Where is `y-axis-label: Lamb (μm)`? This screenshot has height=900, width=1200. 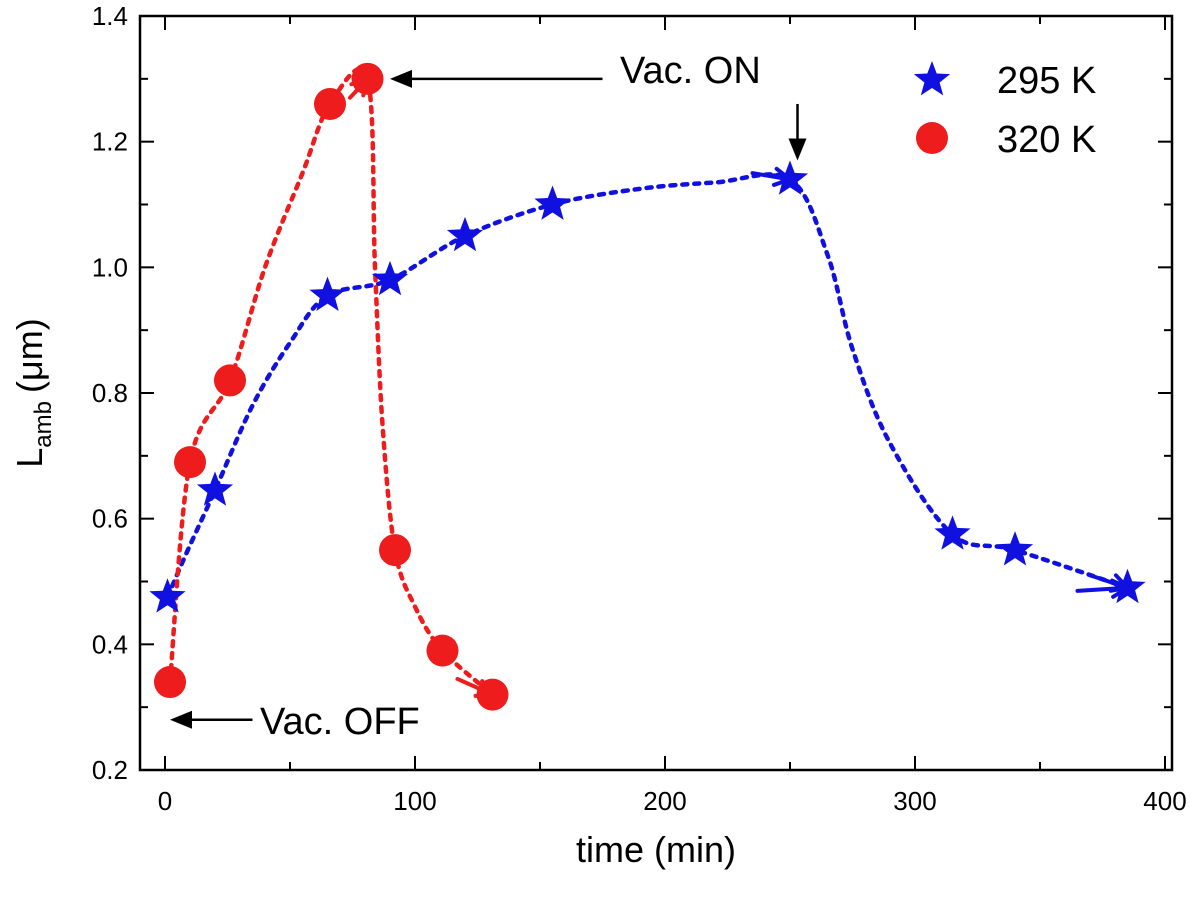
y-axis-label: Lamb (μm) is located at coordinates (33, 392).